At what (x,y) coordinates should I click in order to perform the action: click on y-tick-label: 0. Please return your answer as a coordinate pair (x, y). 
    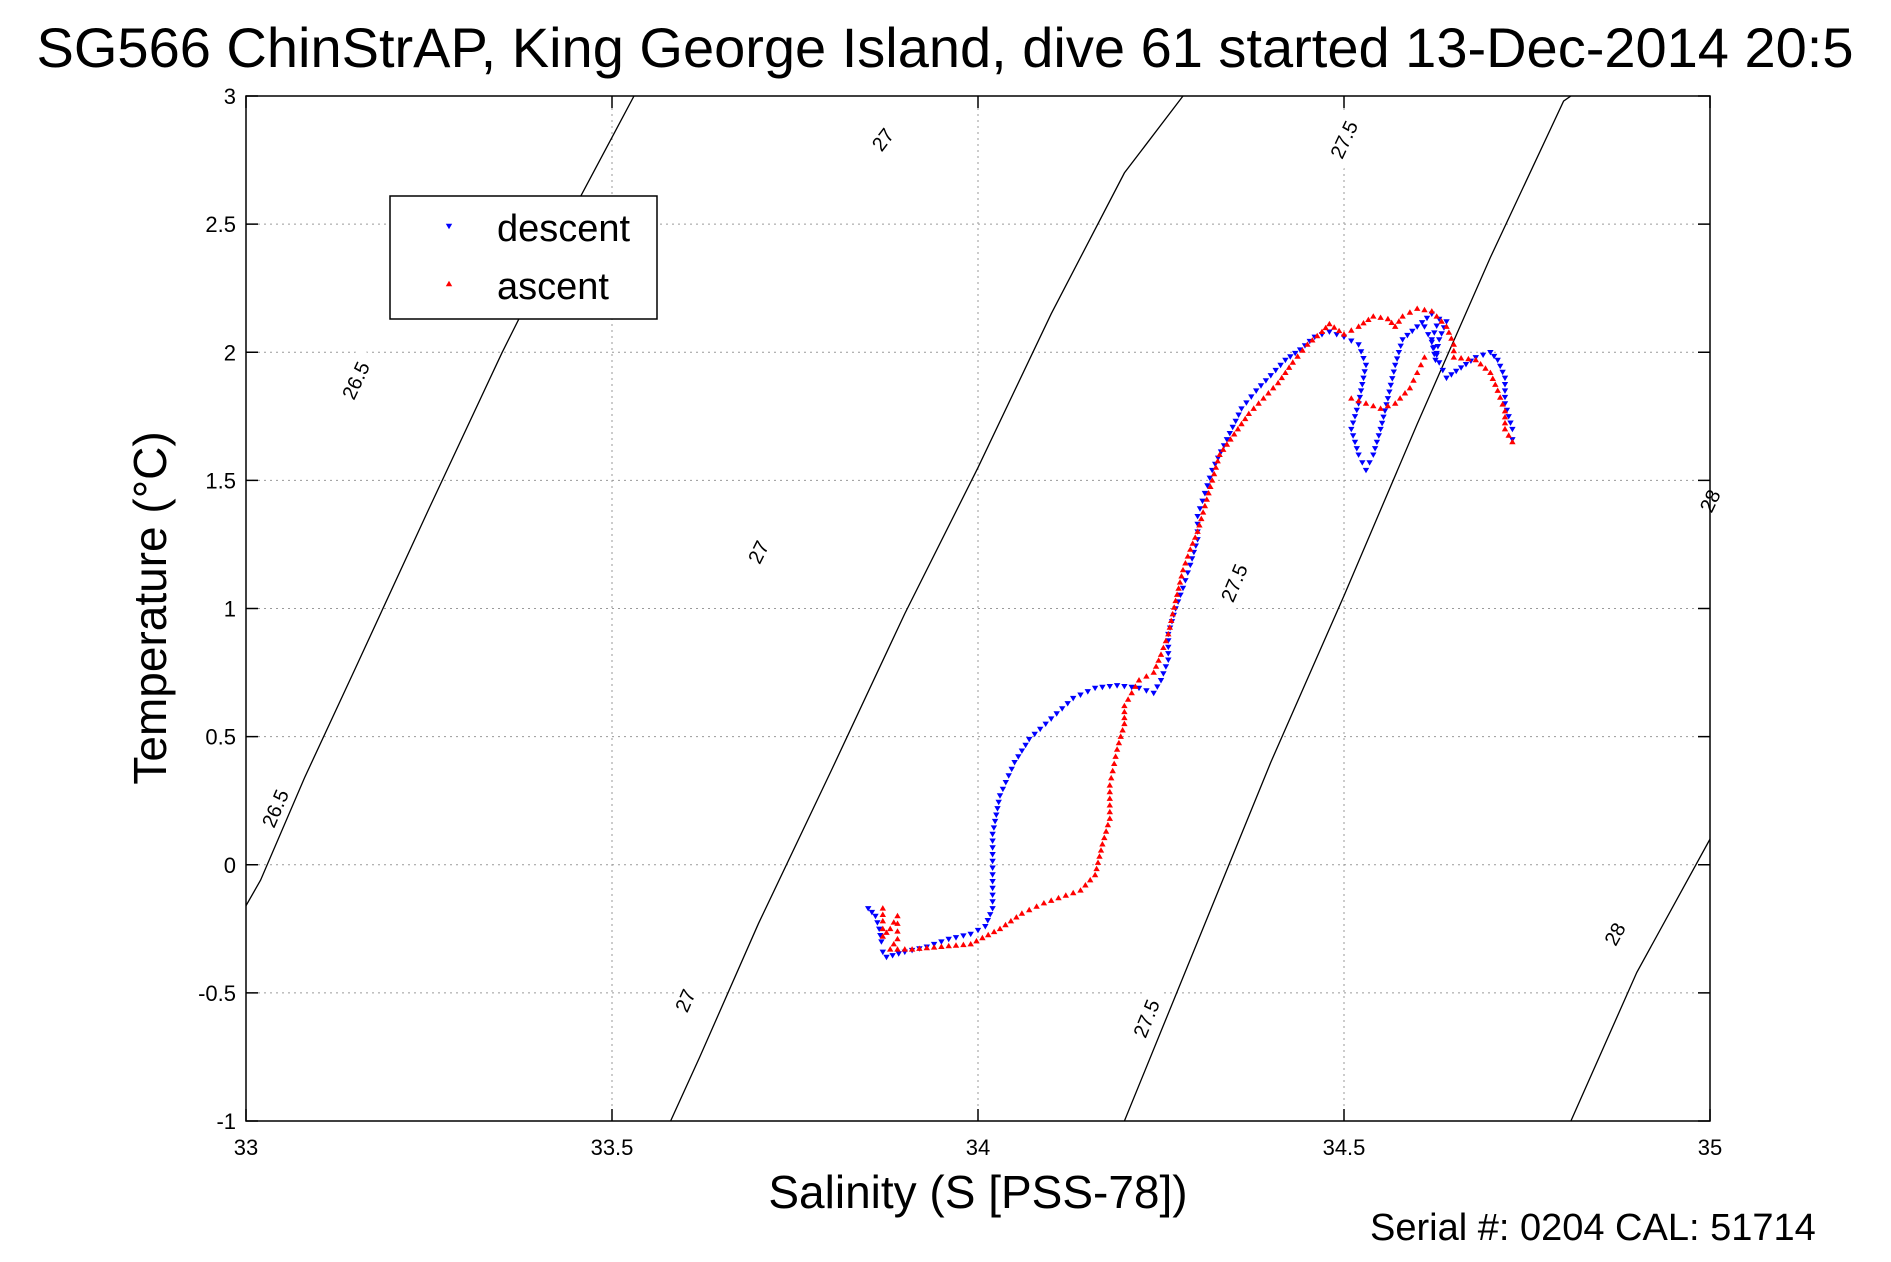
    Looking at the image, I should click on (230, 865).